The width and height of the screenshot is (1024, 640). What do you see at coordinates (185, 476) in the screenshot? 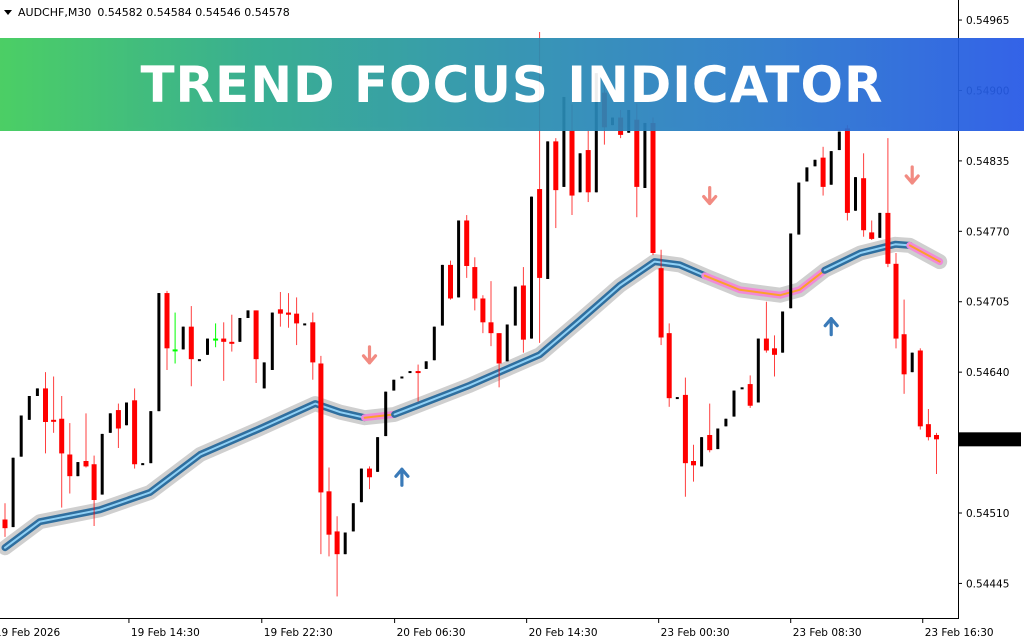
I see `trend-segment-up` at bounding box center [185, 476].